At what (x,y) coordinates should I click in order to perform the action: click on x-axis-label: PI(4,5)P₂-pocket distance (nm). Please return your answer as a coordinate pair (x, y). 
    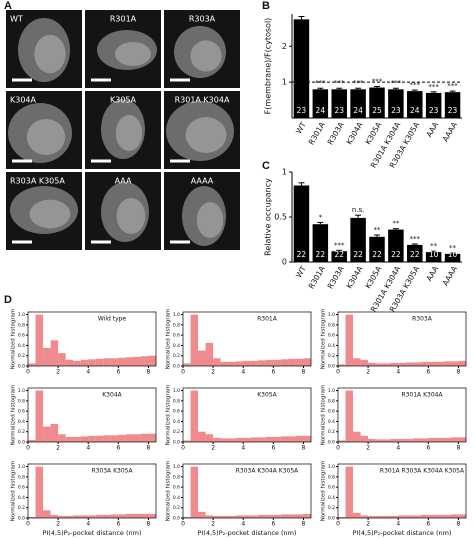
    Looking at the image, I should click on (91, 533).